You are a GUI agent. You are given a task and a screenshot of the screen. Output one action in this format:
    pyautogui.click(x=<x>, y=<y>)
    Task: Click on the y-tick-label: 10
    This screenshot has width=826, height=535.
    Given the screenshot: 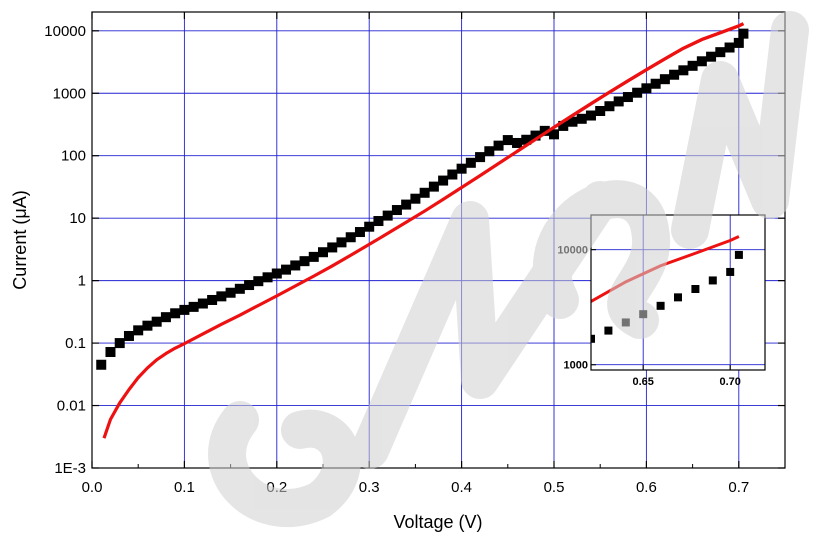 What is the action you would take?
    pyautogui.click(x=77, y=218)
    